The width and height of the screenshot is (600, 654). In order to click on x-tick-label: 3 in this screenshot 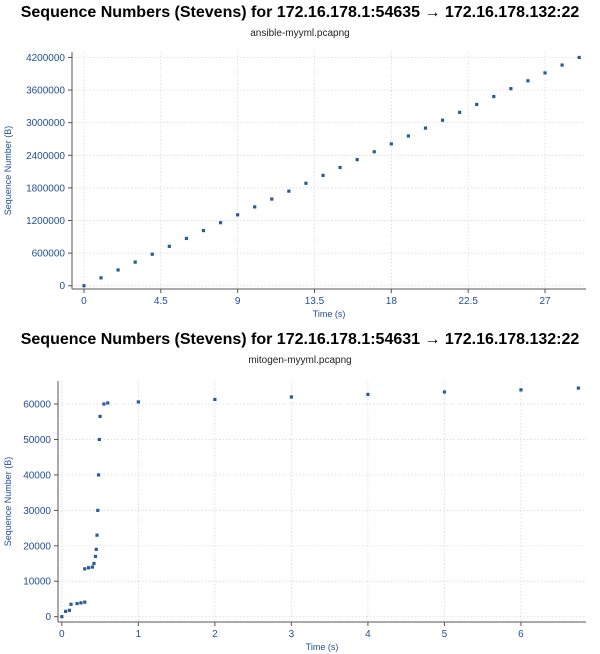, I will do `click(292, 634)`.